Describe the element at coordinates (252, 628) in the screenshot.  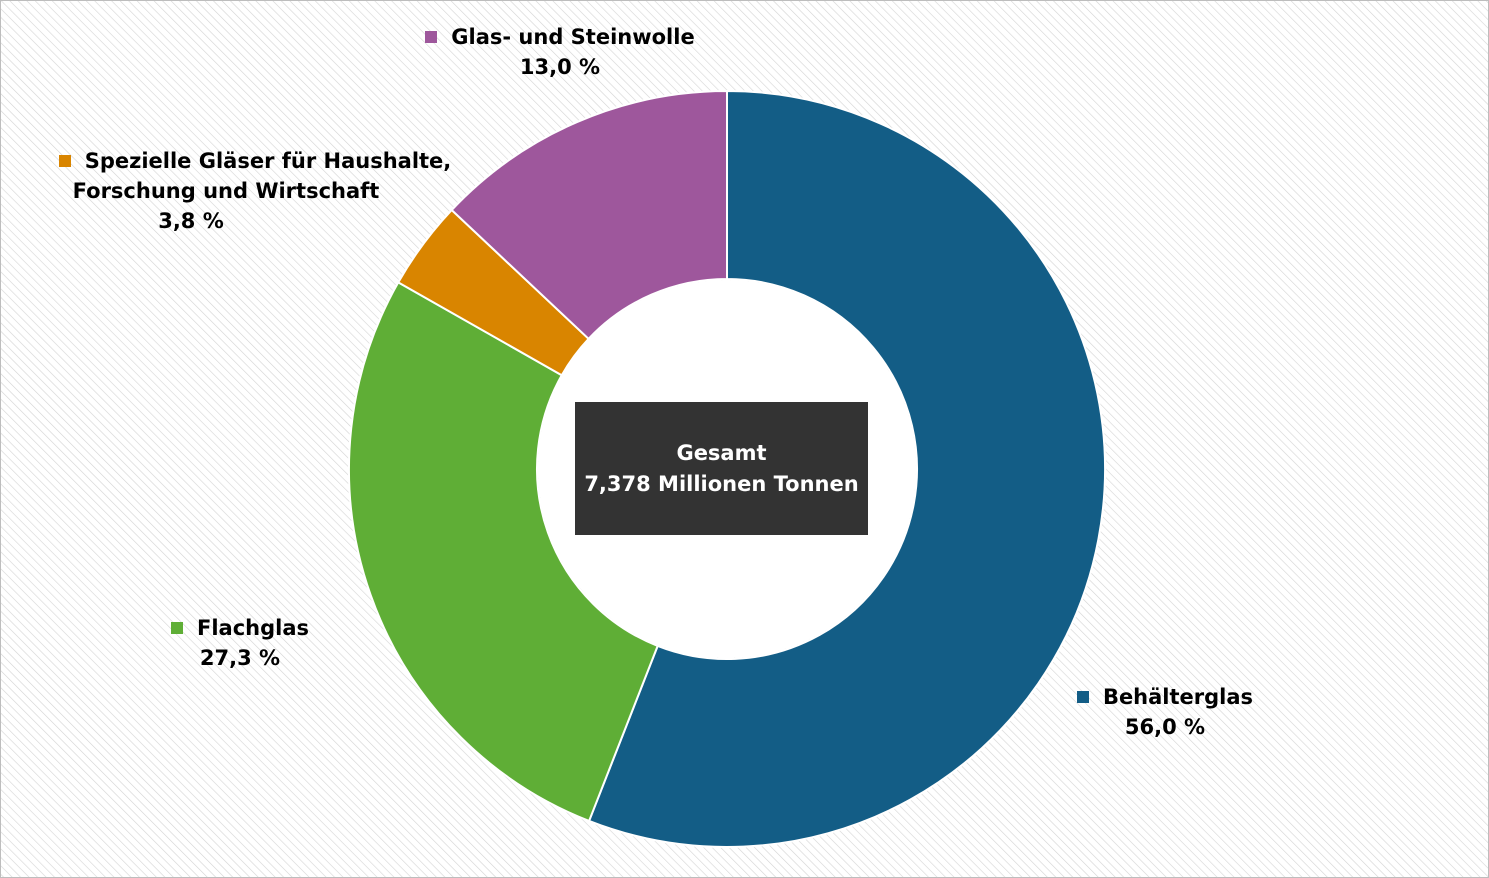
I see `label-name-flachglas: Flachglas` at that location.